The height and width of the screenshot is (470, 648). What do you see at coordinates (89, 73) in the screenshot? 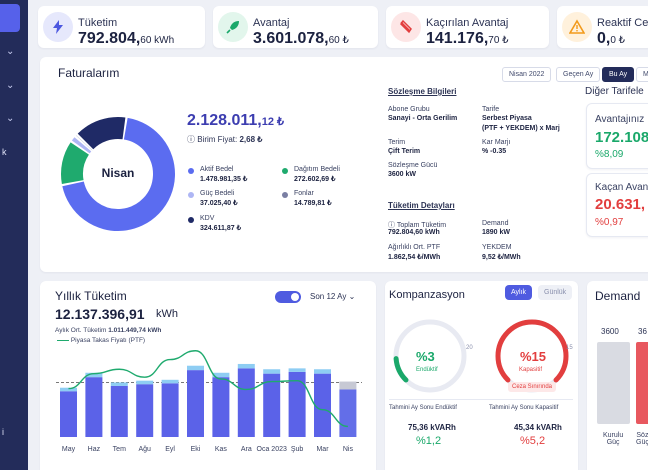
I see `invoices-title: Faturalarım` at bounding box center [89, 73].